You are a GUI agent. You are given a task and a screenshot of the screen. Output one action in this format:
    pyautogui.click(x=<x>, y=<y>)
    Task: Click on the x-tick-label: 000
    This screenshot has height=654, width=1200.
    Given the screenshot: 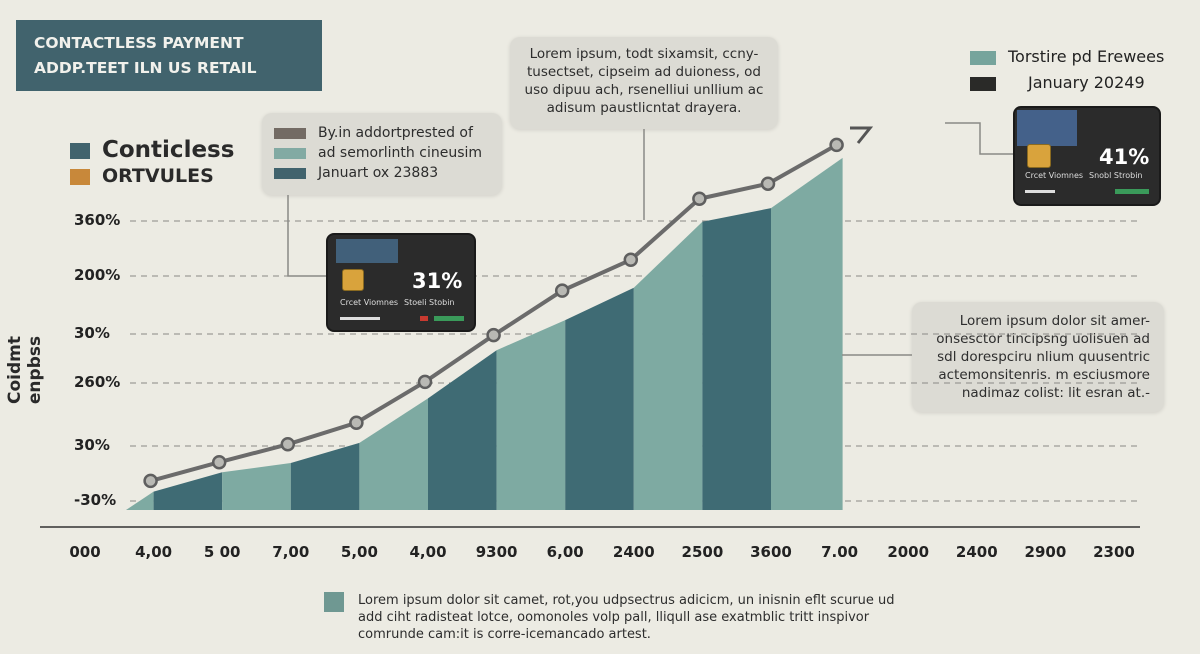 What is the action you would take?
    pyautogui.click(x=85, y=552)
    